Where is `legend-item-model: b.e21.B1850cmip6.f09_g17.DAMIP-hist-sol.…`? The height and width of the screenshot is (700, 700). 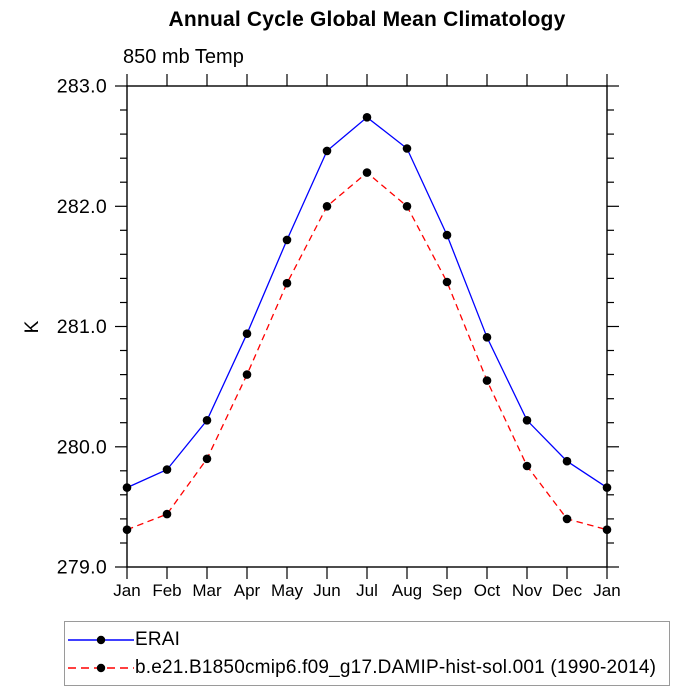
legend-item-model: b.e21.B1850cmip6.f09_g17.DAMIP-hist-sol.… is located at coordinates (367, 668).